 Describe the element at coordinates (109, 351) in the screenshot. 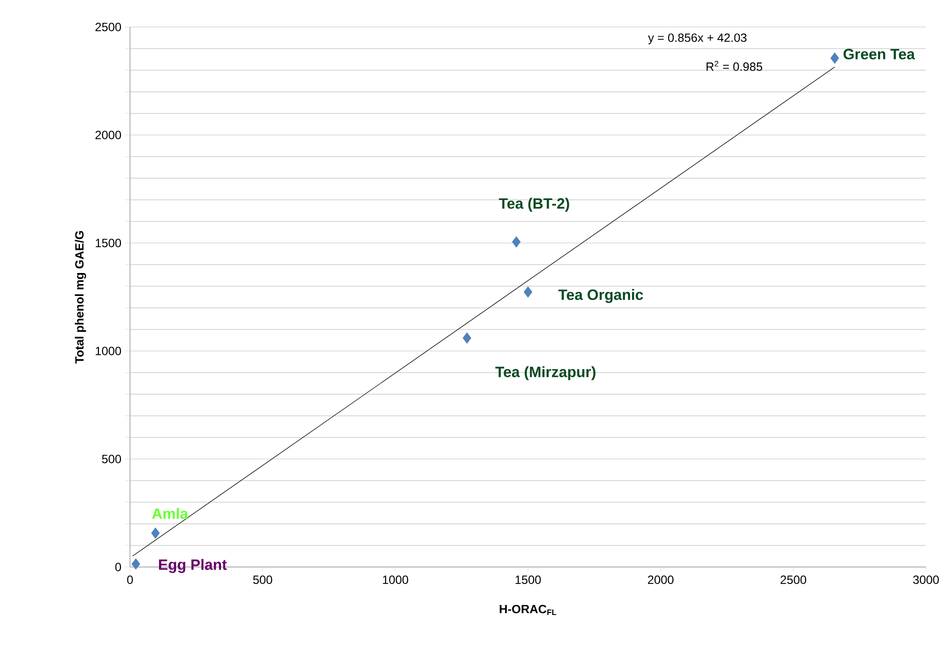

I see `y-tick-label: 1000` at that location.